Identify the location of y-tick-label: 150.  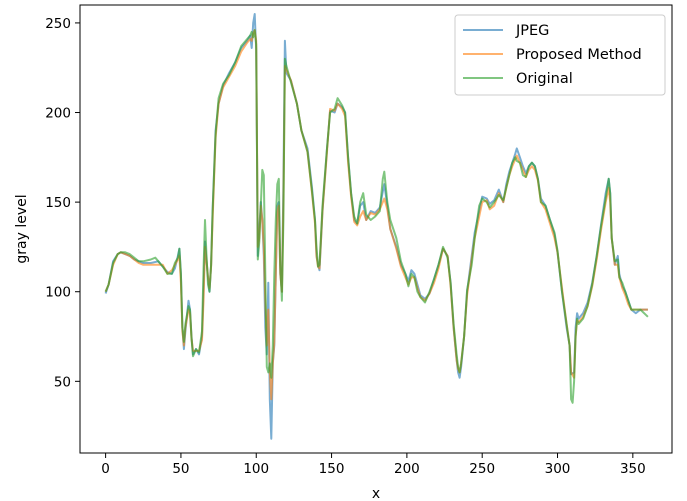
(58, 203).